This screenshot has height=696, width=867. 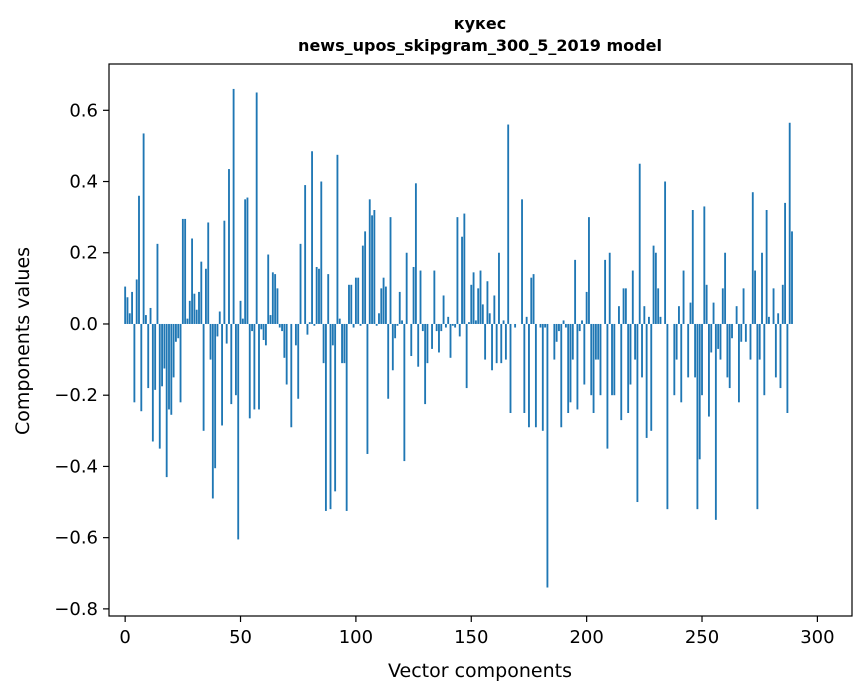 What do you see at coordinates (83, 253) in the screenshot?
I see `y-tick-label: 0.2` at bounding box center [83, 253].